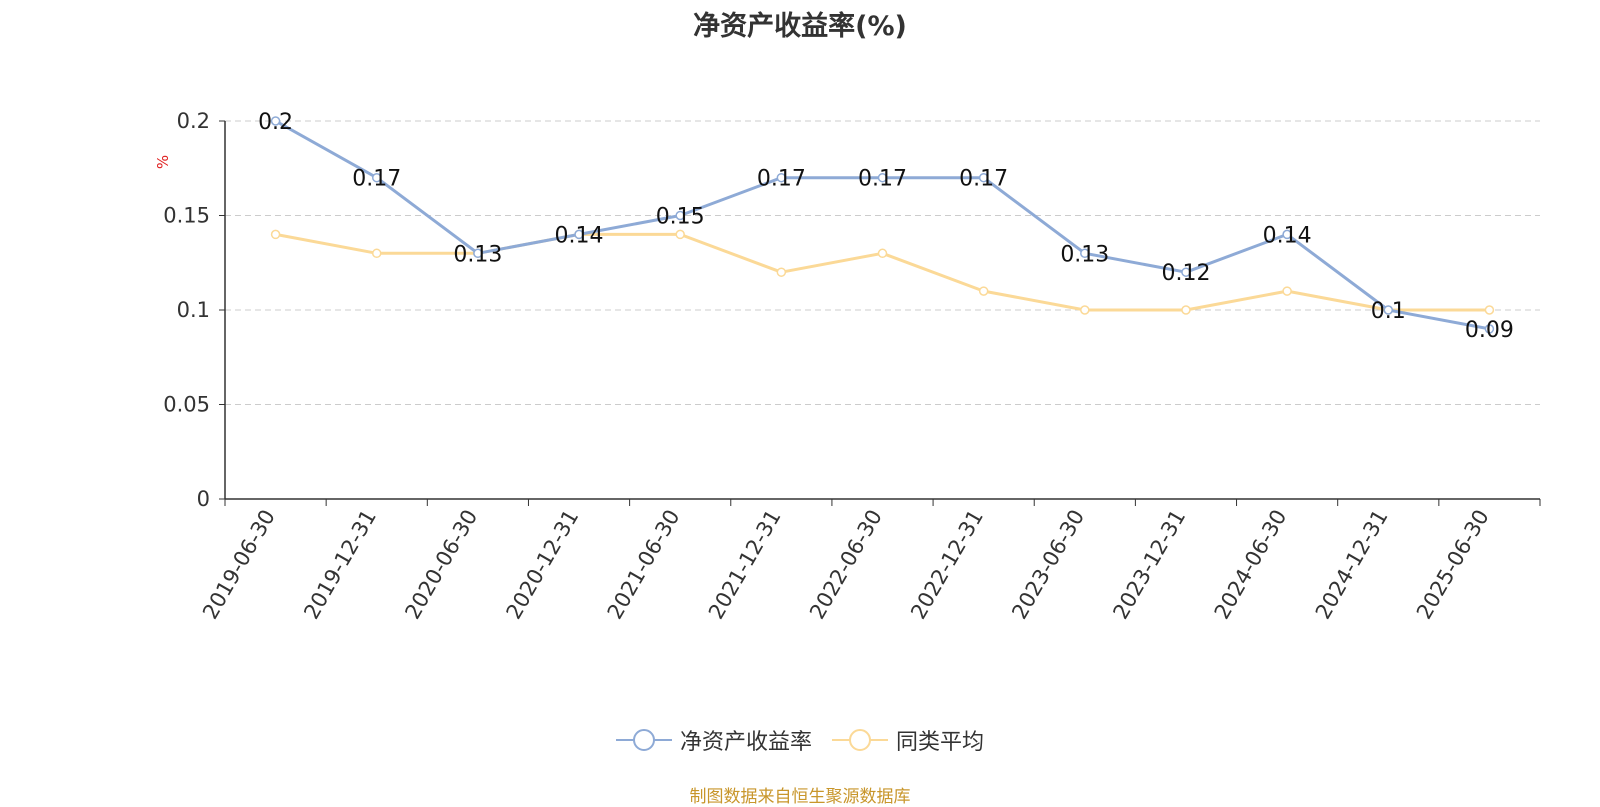 The height and width of the screenshot is (807, 1600). What do you see at coordinates (800, 26) in the screenshot?
I see `chart-title: 净资产收益率(%)` at bounding box center [800, 26].